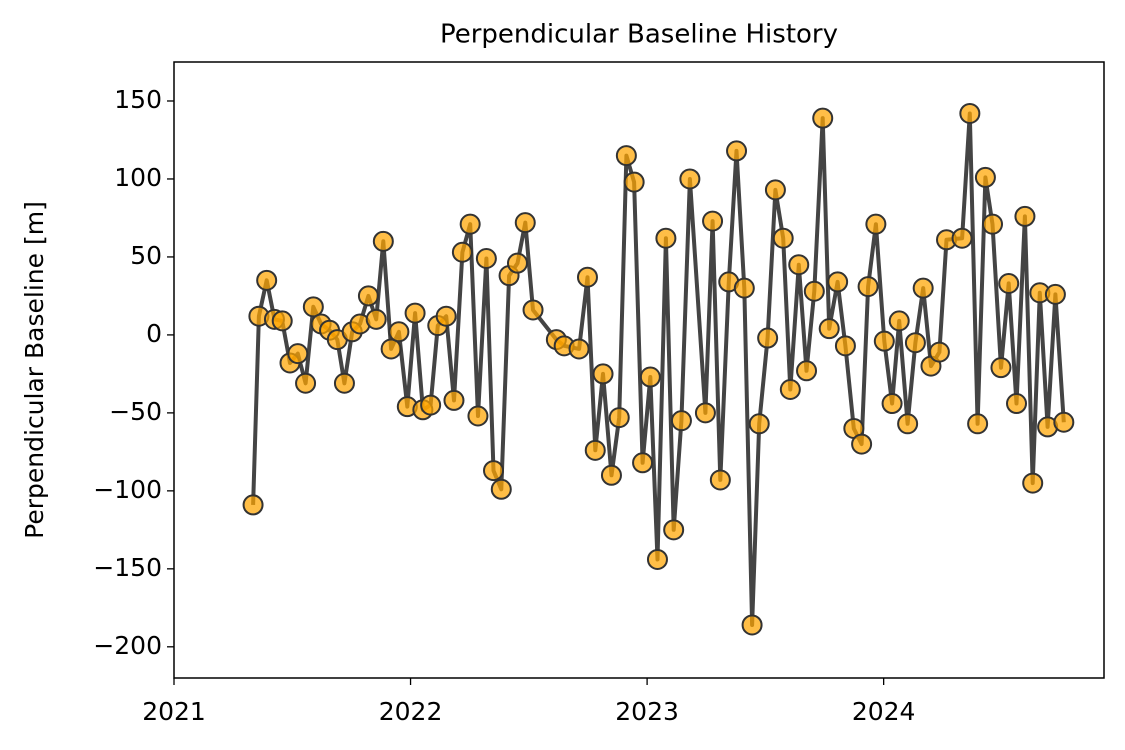 Image resolution: width=1125 pixels, height=750 pixels. Describe the element at coordinates (411, 711) in the screenshot. I see `x-tick-label: 2022` at that location.